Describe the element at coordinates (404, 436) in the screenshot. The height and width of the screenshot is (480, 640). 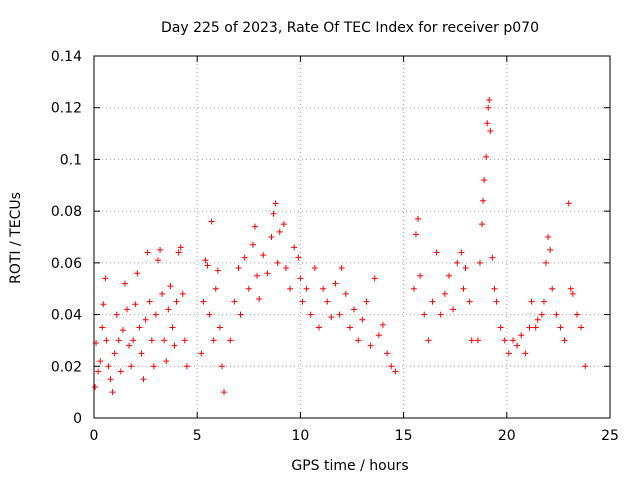
I see `x-tick-label: 15` at that location.